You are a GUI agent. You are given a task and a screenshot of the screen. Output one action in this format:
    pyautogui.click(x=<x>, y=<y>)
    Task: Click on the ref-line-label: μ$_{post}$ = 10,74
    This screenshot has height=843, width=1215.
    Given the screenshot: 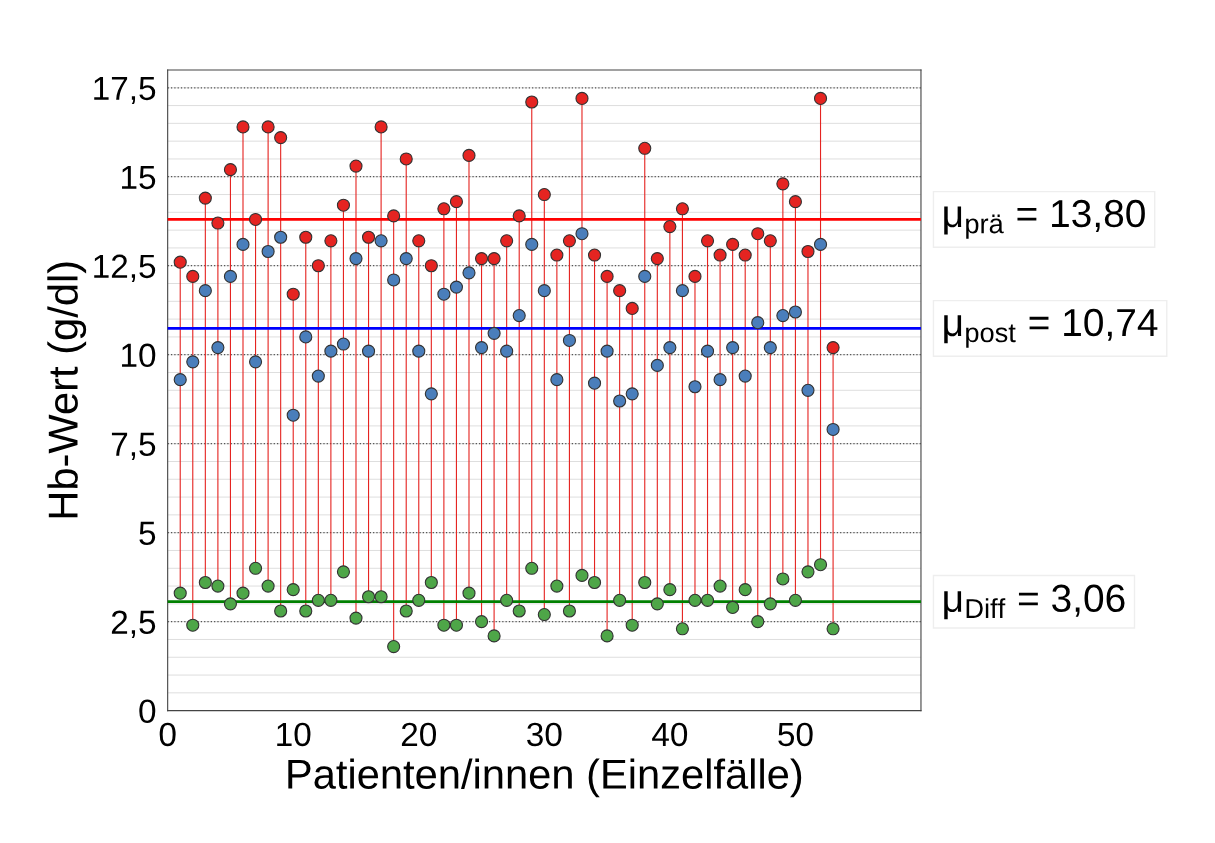 What is the action you would take?
    pyautogui.click(x=1051, y=328)
    